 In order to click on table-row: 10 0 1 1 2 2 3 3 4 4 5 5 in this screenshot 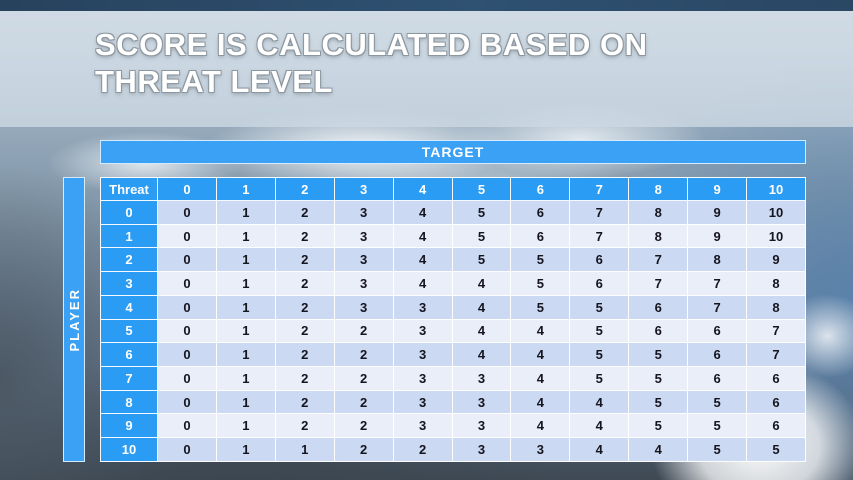, I will do `click(453, 449)`.